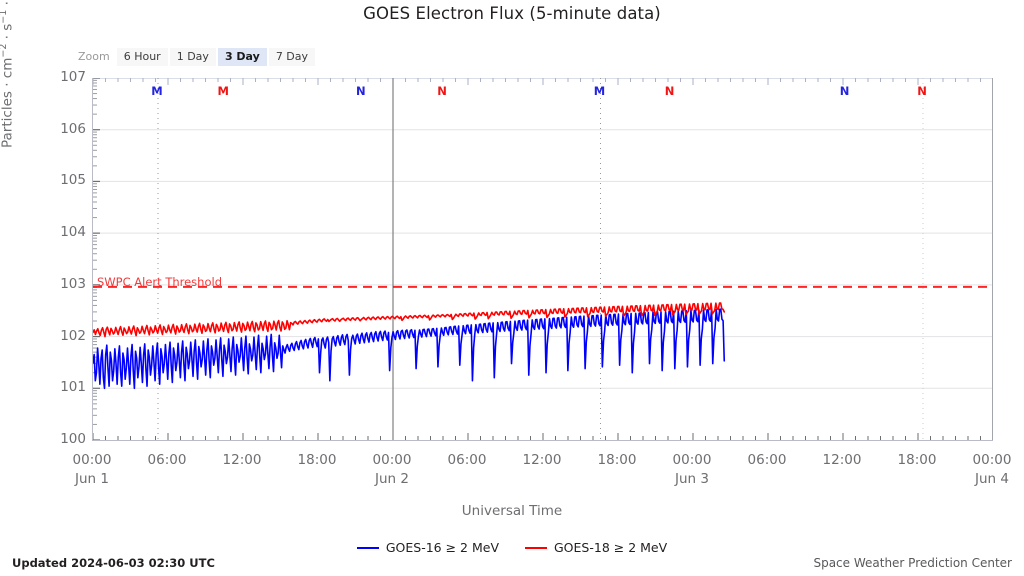 Image resolution: width=1024 pixels, height=576 pixels. I want to click on x-tick-date-label: Jun 4, so click(992, 479).